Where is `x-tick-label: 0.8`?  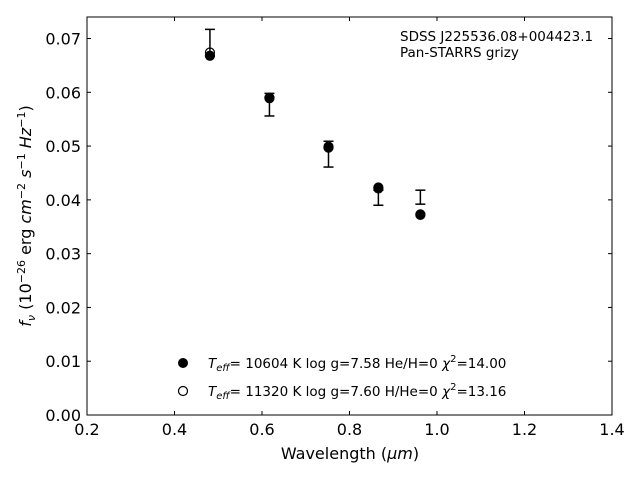
x-tick-label: 0.8 is located at coordinates (349, 429).